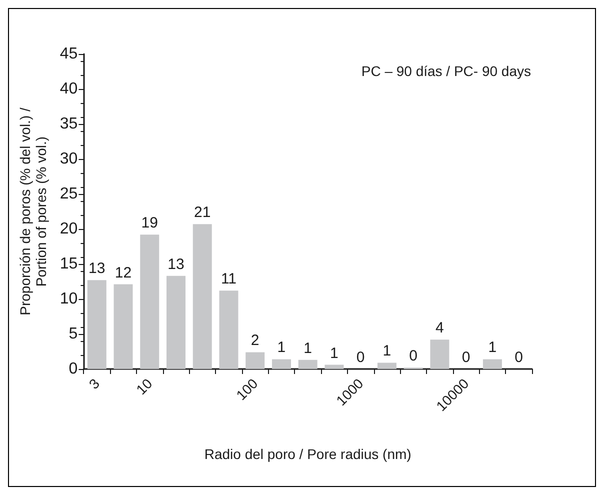 The width and height of the screenshot is (604, 495). I want to click on y-tick-label: 40, so click(69, 89).